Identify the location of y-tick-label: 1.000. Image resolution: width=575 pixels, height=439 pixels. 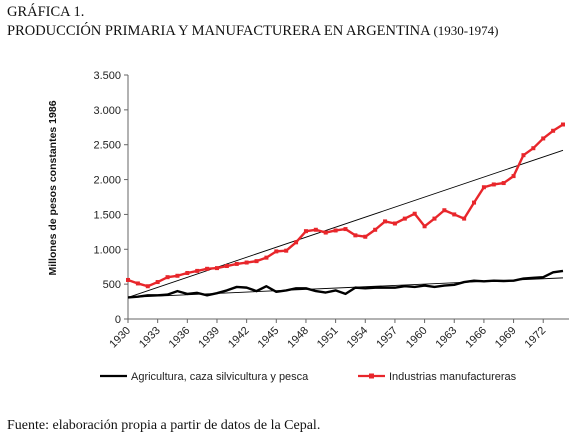
(107, 250).